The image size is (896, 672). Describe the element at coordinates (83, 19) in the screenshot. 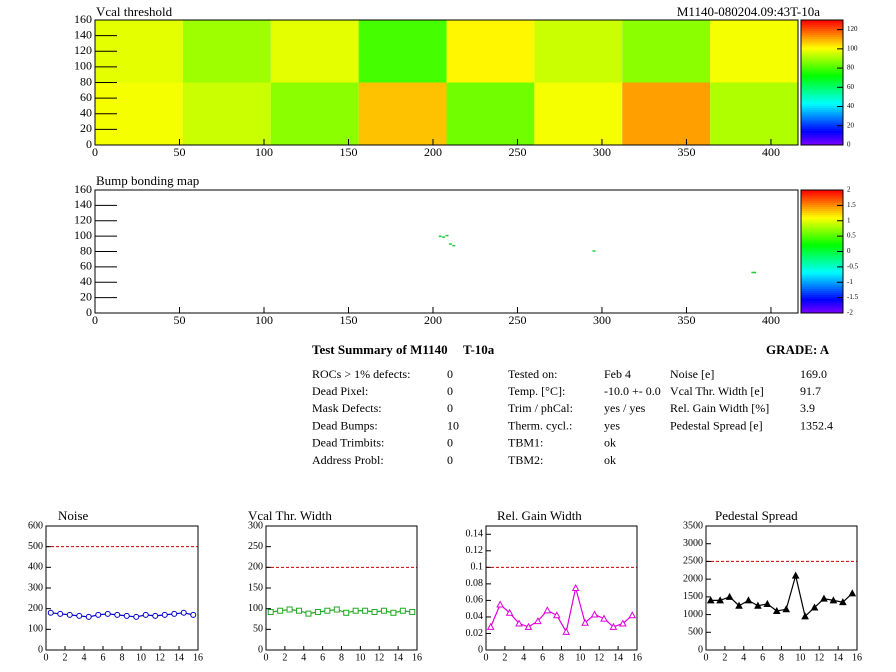

I see `y-tick-label: 160` at that location.